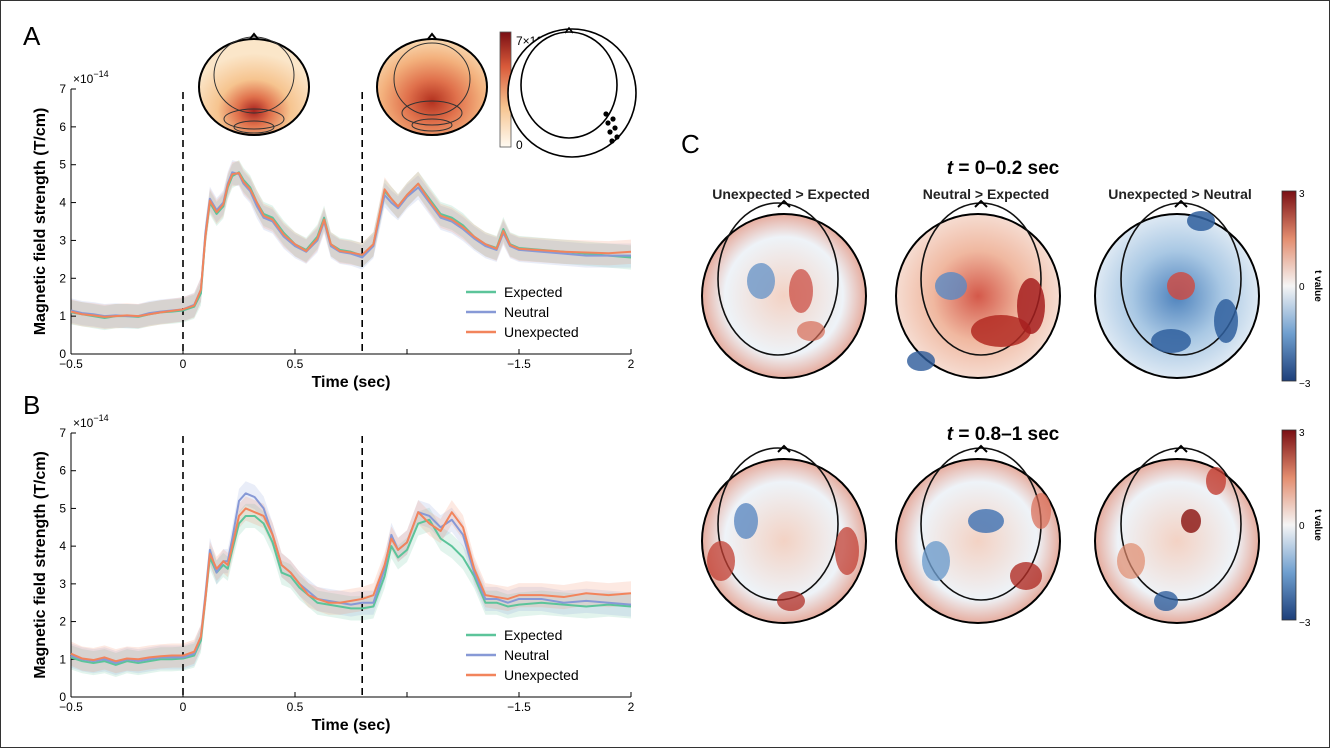 Image resolution: width=1330 pixels, height=752 pixels. What do you see at coordinates (986, 194) in the screenshot?
I see `column-header-neutral-expected: Neutral > Expected` at bounding box center [986, 194].